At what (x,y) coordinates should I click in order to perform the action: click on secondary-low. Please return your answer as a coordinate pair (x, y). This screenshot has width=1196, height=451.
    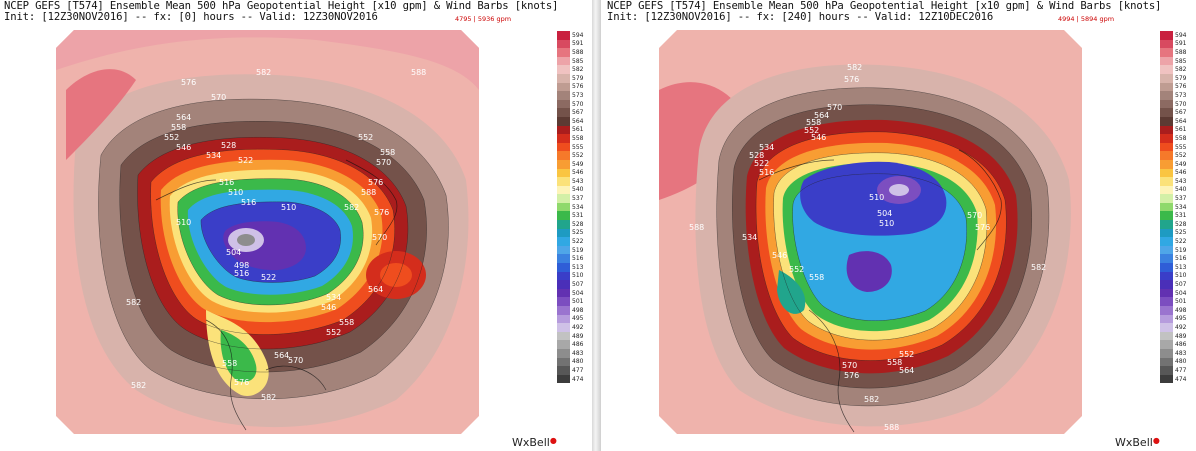
    Looking at the image, I should click on (869, 271).